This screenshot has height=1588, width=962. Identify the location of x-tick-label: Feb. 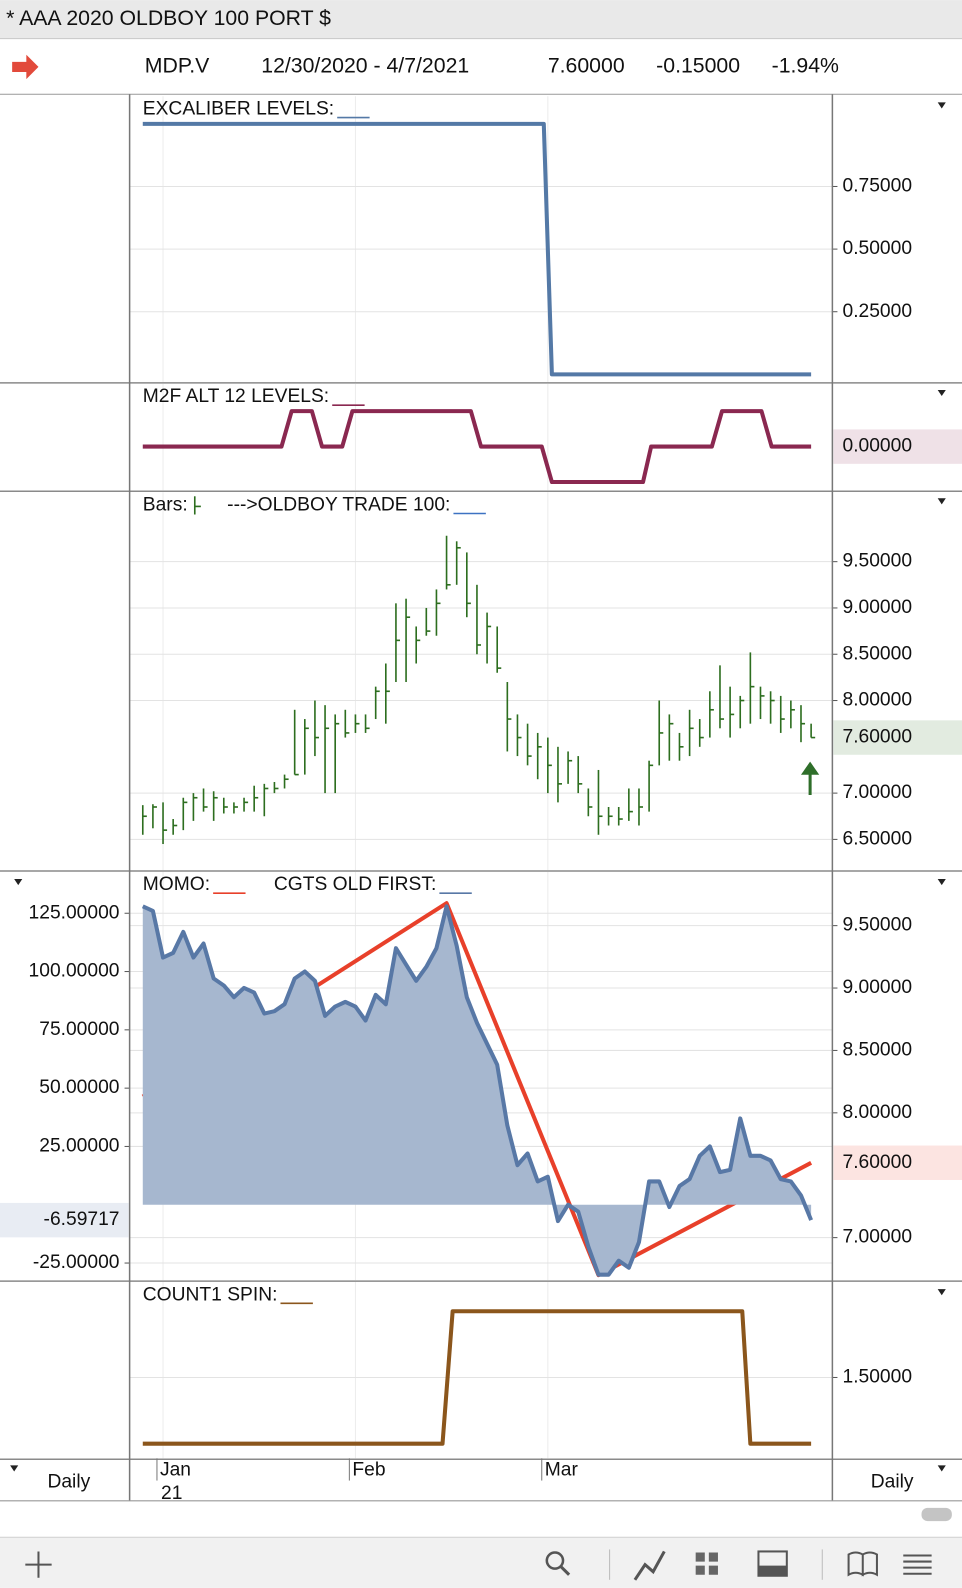
(368, 1470).